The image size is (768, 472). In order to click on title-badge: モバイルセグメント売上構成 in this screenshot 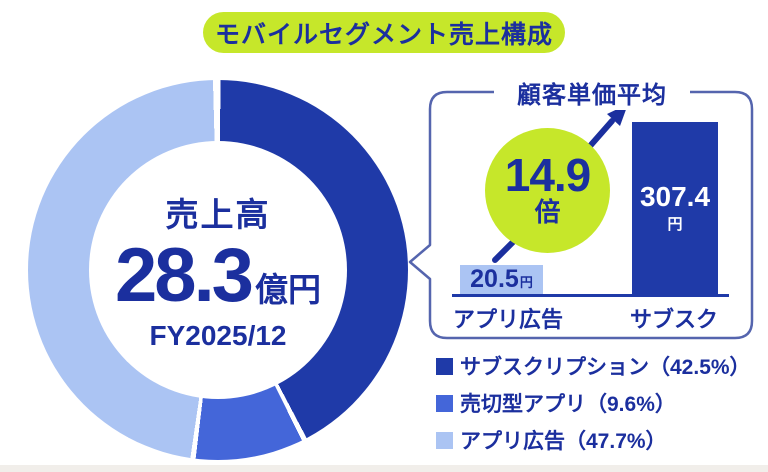, I will do `click(384, 32)`.